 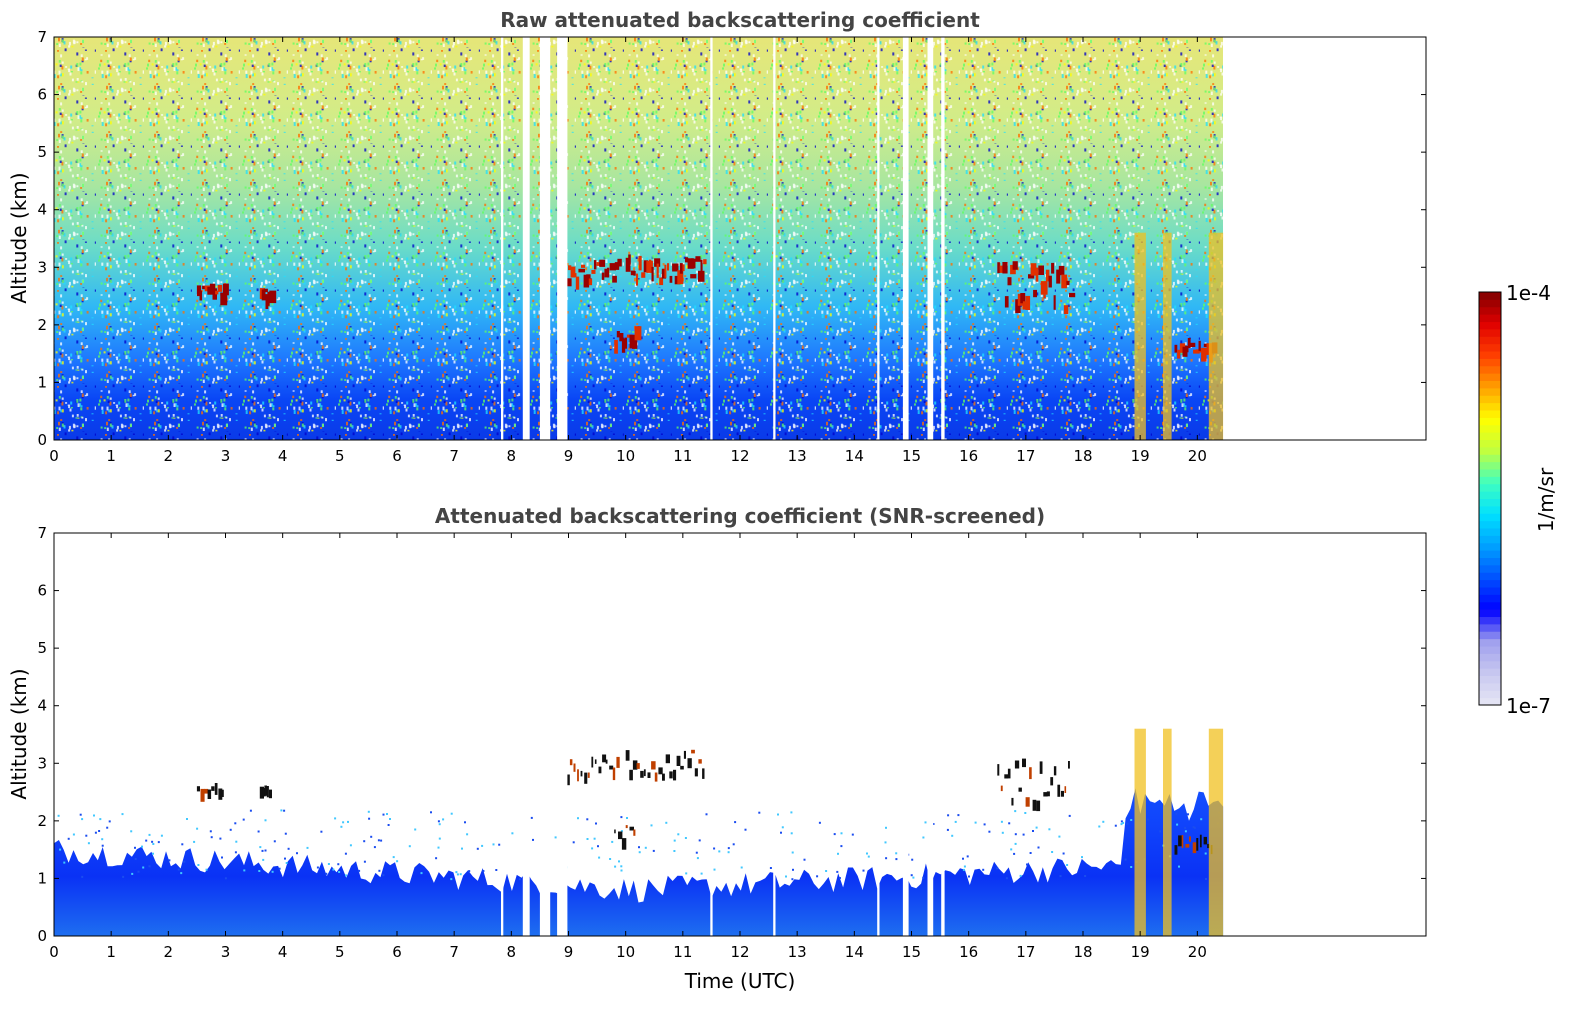 I want to click on screened-x-tick-label: 6, so click(x=397, y=952).